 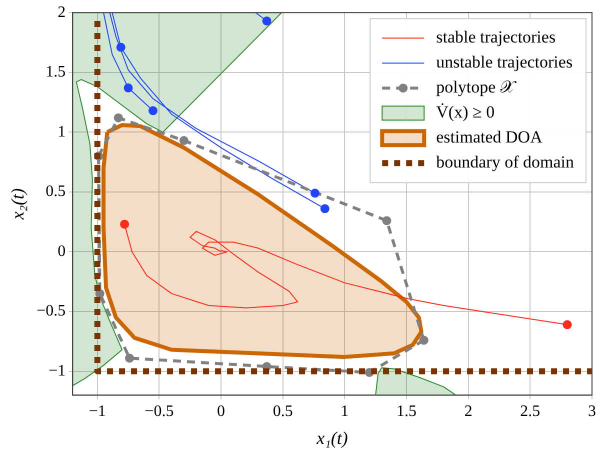 What do you see at coordinates (62, 251) in the screenshot?
I see `y-tick-label: 0` at bounding box center [62, 251].